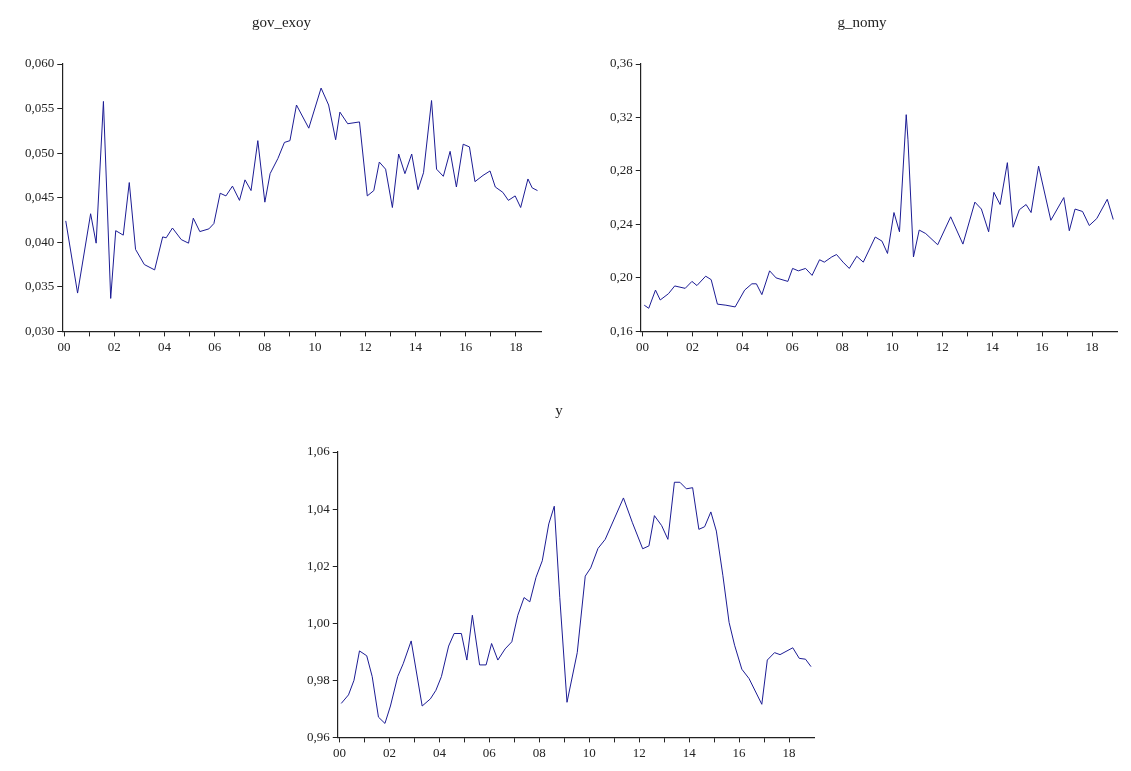 The height and width of the screenshot is (771, 1131). I want to click on y-tick-label: 0,32, so click(621, 116).